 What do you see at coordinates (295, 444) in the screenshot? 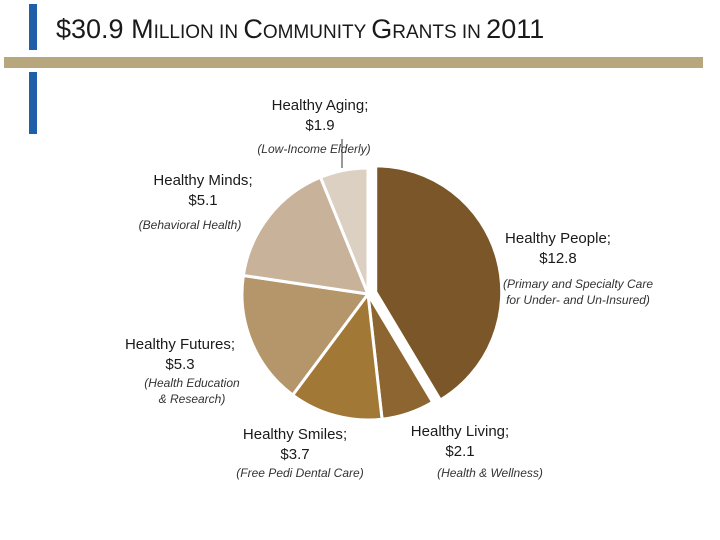
I see `slice-label-healthy-smiles: Healthy Smiles; $3.7` at bounding box center [295, 444].